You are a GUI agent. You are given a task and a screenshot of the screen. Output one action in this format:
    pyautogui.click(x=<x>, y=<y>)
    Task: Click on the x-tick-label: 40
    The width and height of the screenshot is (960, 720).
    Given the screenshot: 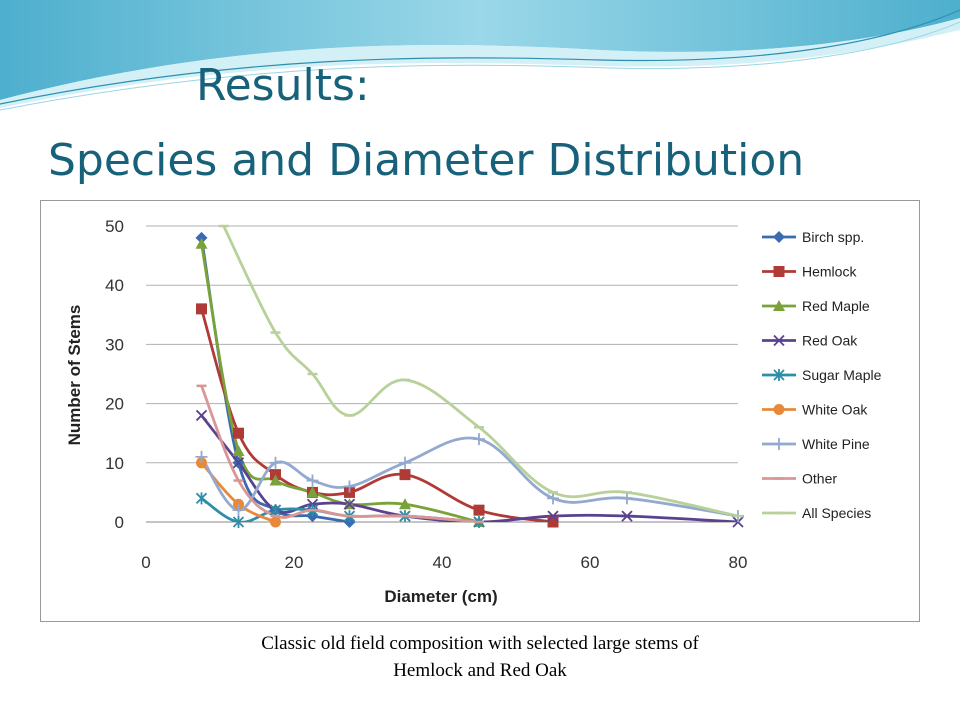 What is the action you would take?
    pyautogui.click(x=442, y=562)
    